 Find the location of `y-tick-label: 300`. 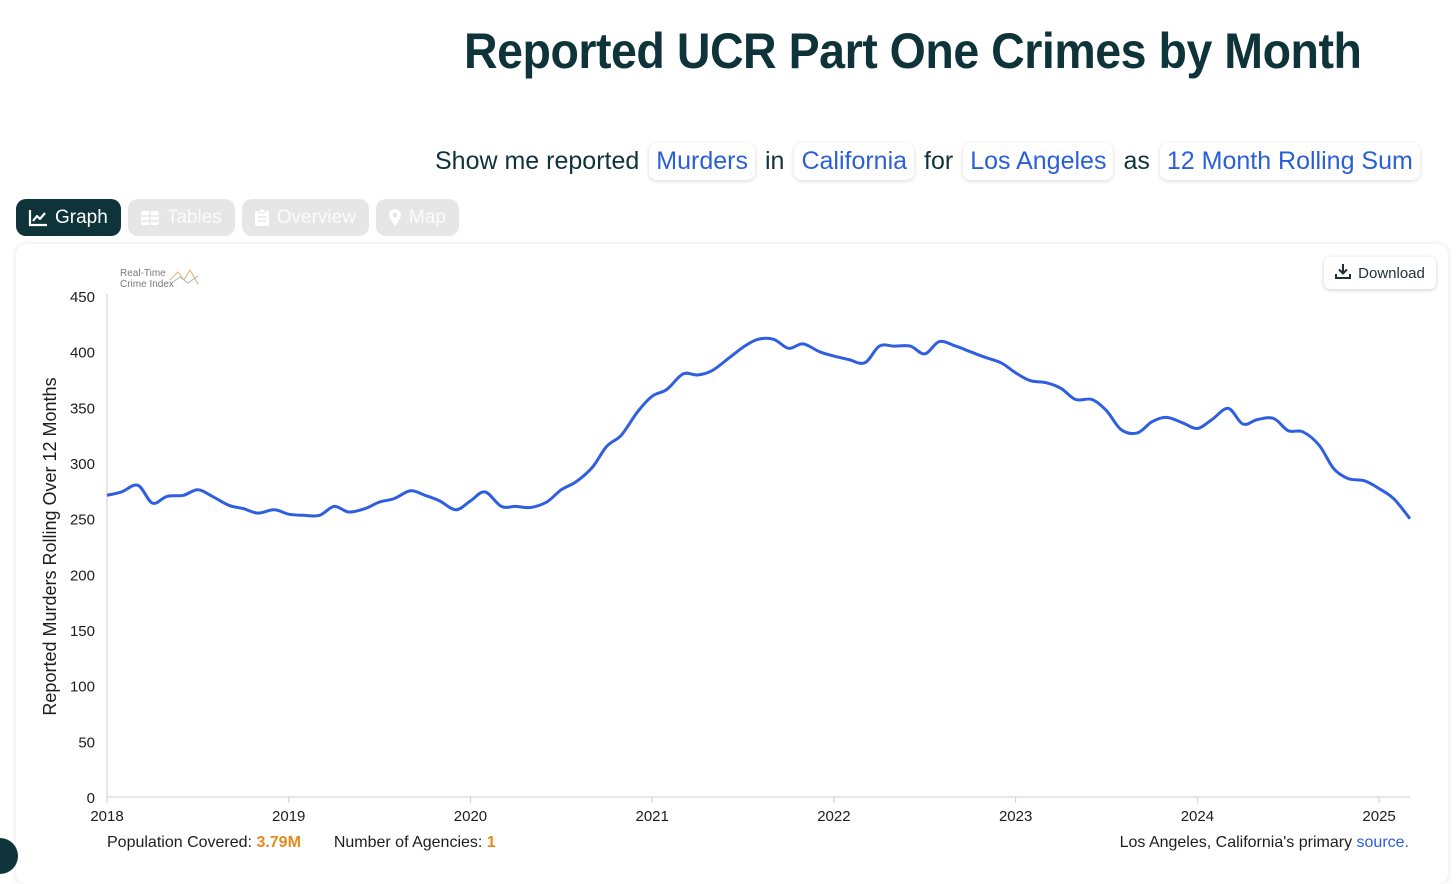

y-tick-label: 300 is located at coordinates (82, 464).